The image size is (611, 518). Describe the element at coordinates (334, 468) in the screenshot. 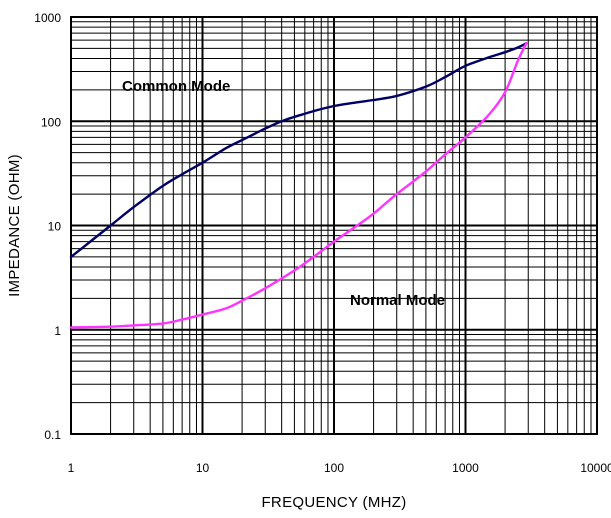

I see `x-tick-label: 100` at that location.